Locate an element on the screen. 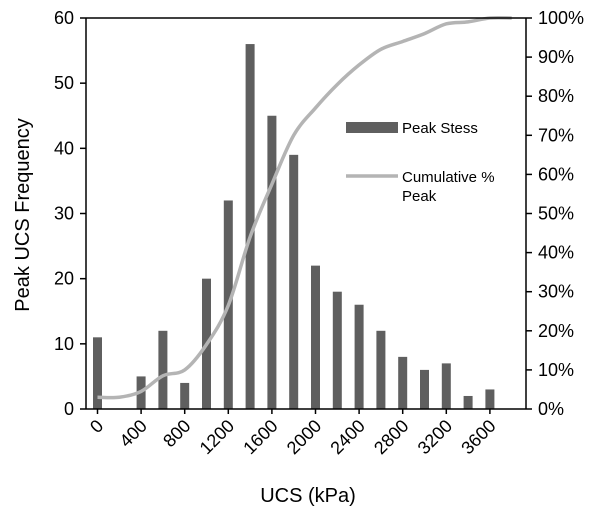 This screenshot has height=512, width=612. right-tick-label: 70% is located at coordinates (556, 135).